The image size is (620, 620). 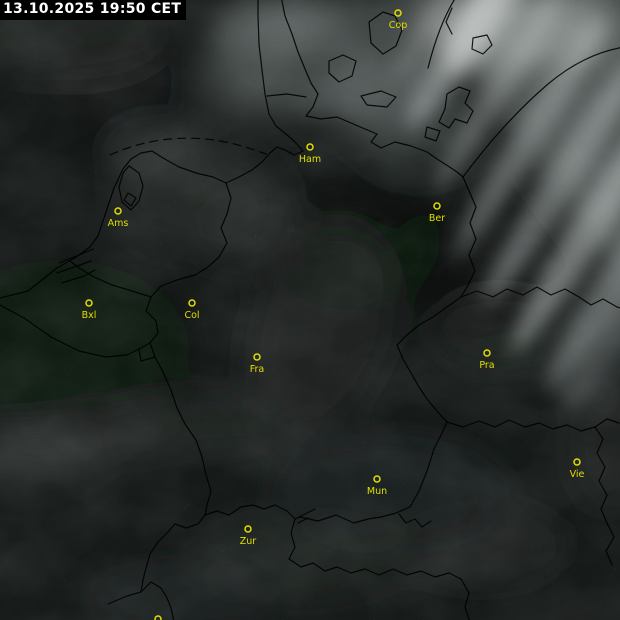 I want to click on island-funen, so click(x=342, y=68).